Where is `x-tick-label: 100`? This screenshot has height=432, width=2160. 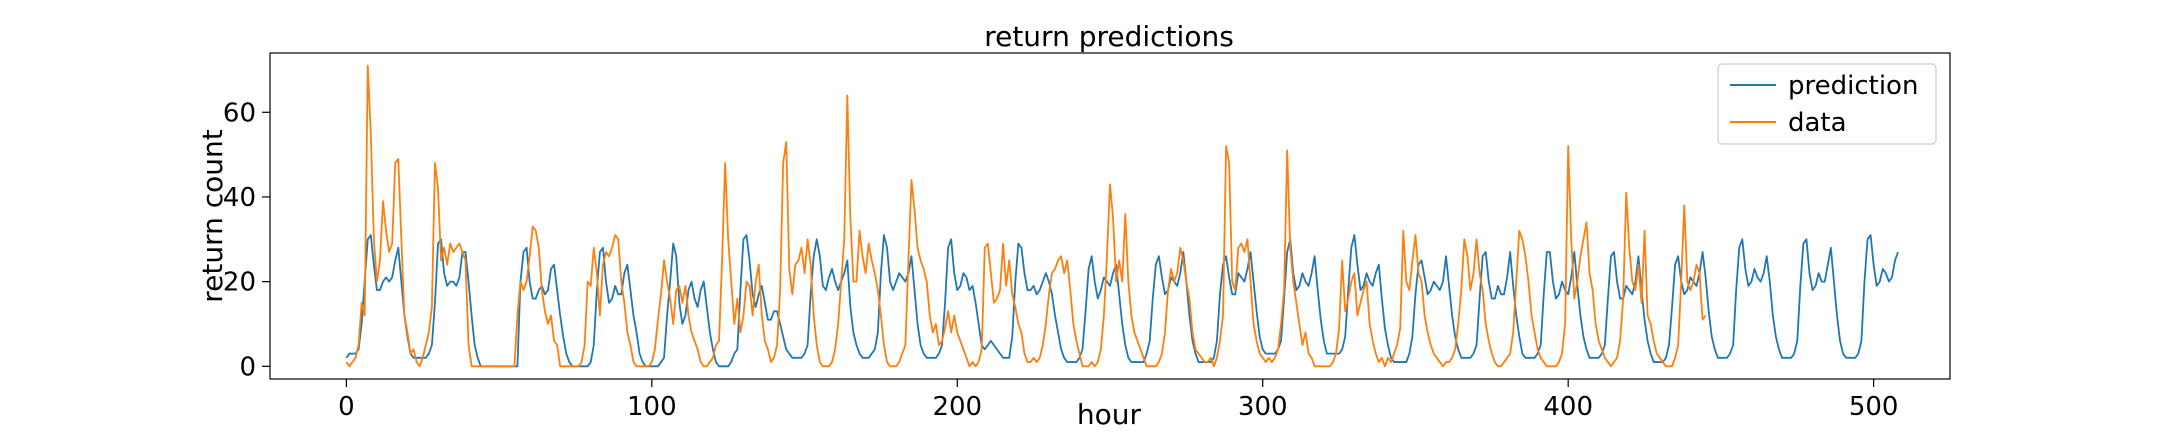
x-tick-label: 100 is located at coordinates (652, 407).